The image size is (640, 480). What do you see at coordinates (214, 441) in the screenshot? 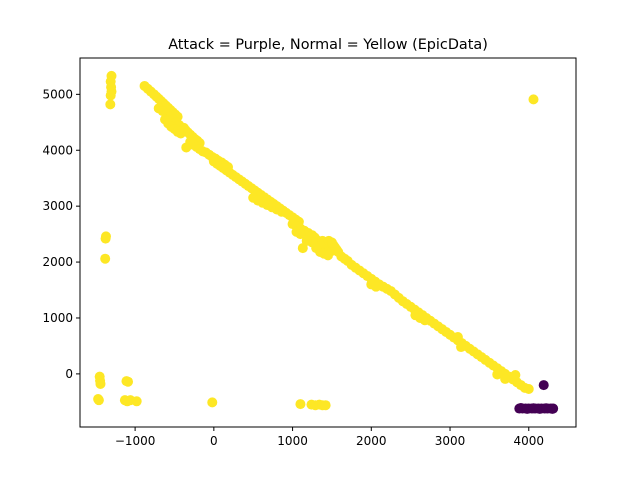
I see `x-tick-label: 0` at bounding box center [214, 441].